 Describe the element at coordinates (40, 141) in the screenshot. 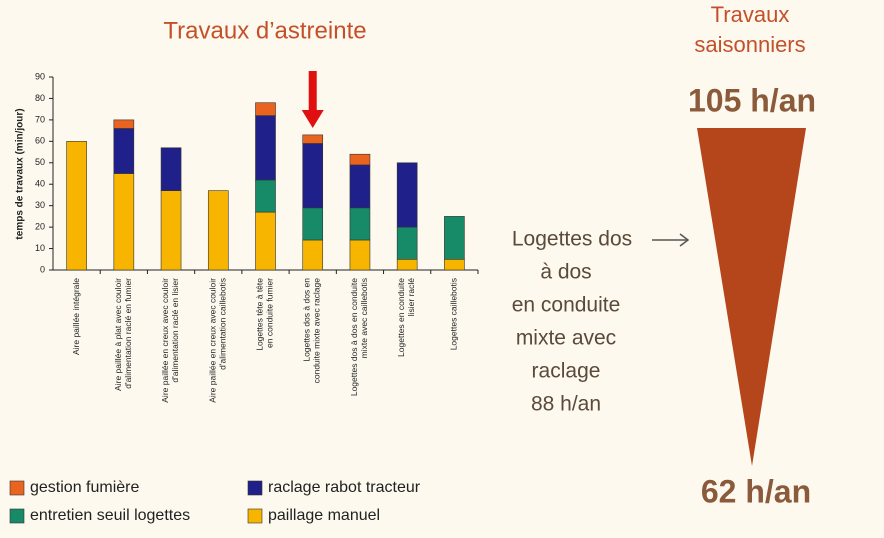

I see `y-tick-label: 60` at that location.